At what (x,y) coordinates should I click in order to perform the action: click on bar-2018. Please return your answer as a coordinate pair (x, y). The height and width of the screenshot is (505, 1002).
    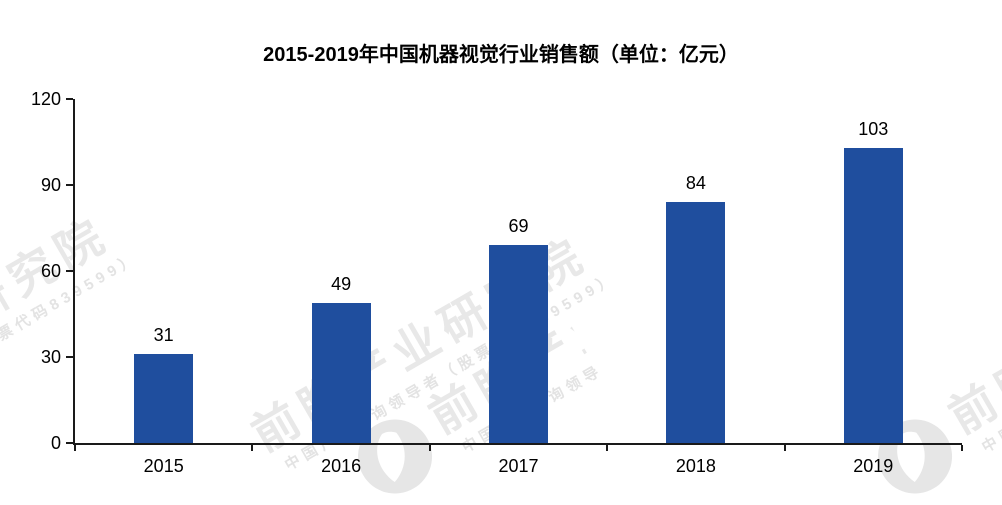
    Looking at the image, I should click on (696, 322).